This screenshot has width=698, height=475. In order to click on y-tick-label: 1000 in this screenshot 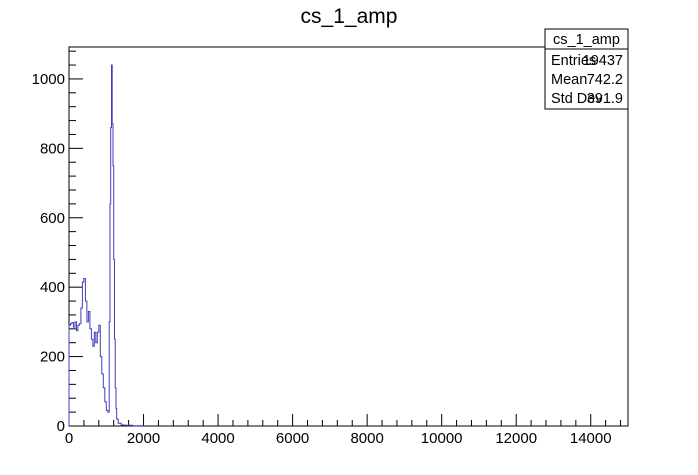, I will do `click(48, 79)`.